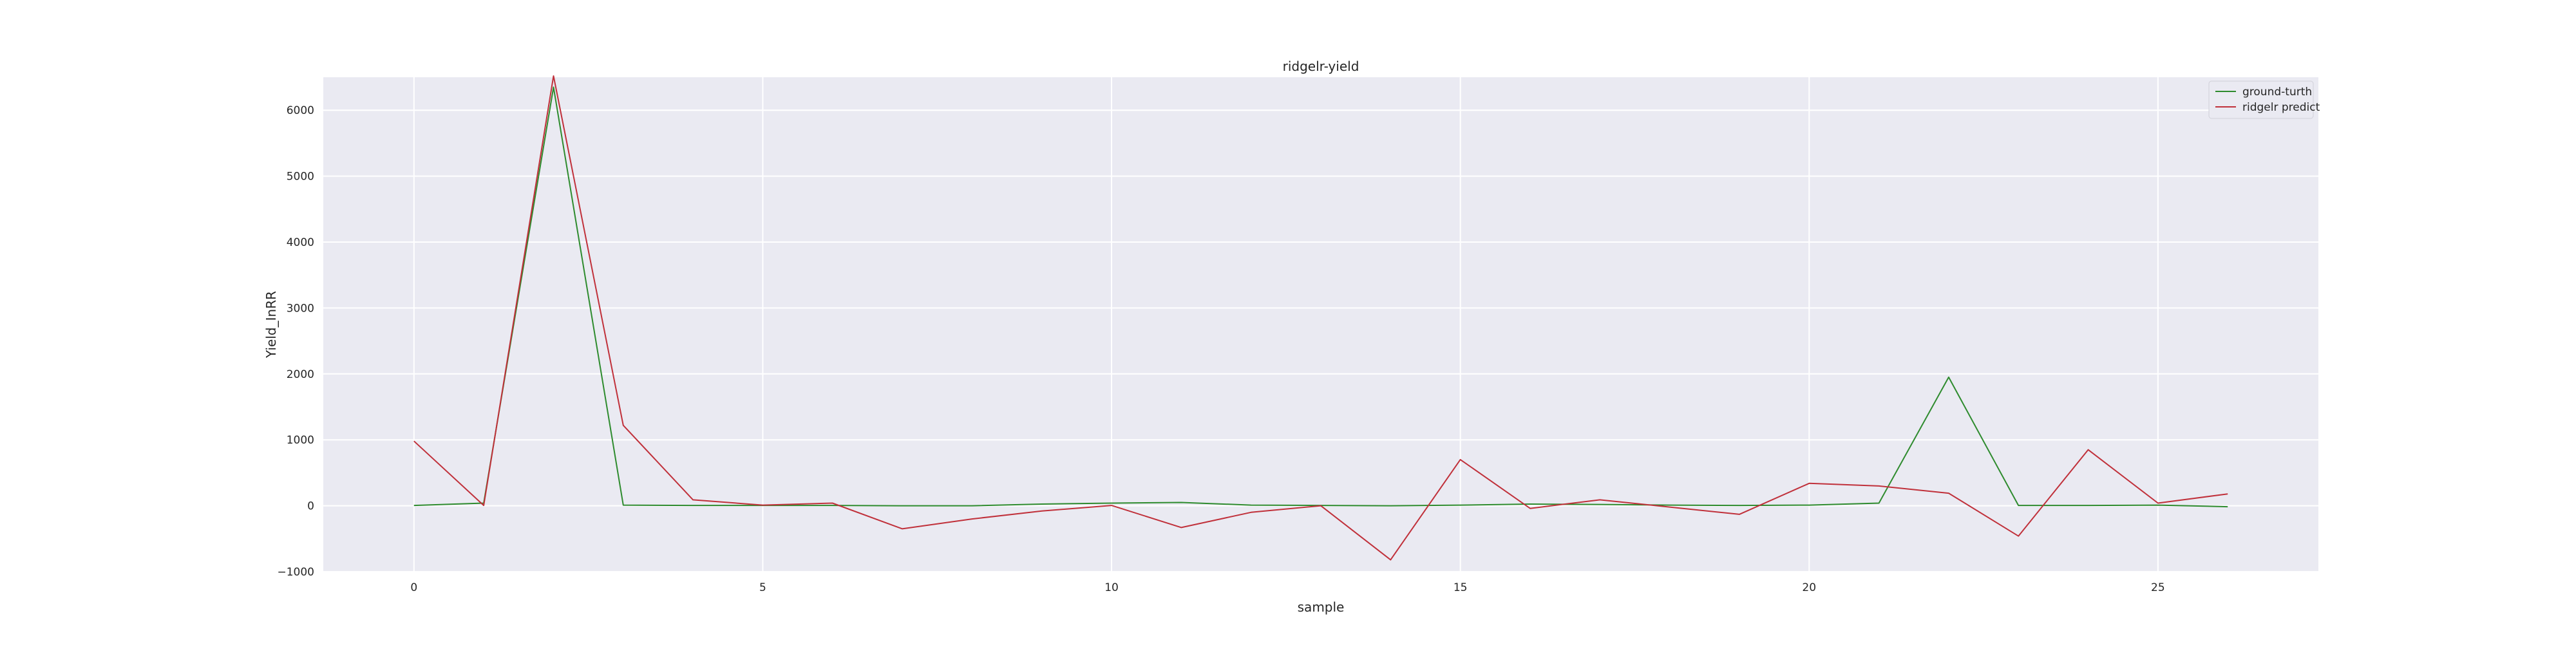  What do you see at coordinates (2261, 100) in the screenshot?
I see `legend-box` at bounding box center [2261, 100].